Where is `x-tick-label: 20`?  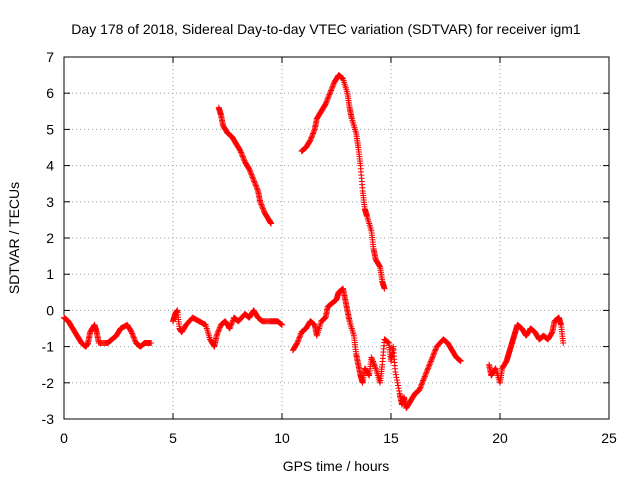
x-tick-label: 20 is located at coordinates (500, 438).